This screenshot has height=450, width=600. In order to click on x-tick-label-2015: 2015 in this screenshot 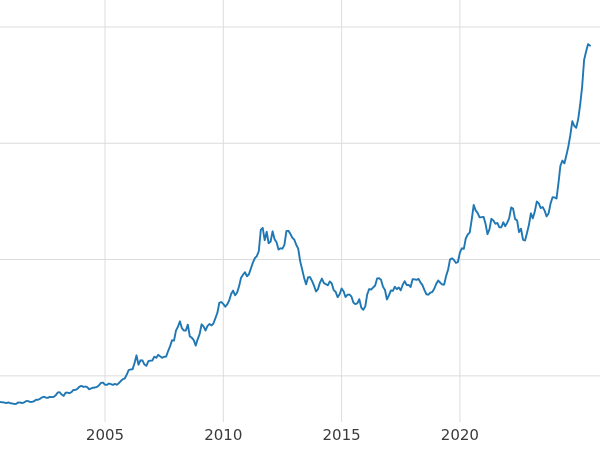, I will do `click(341, 435)`.